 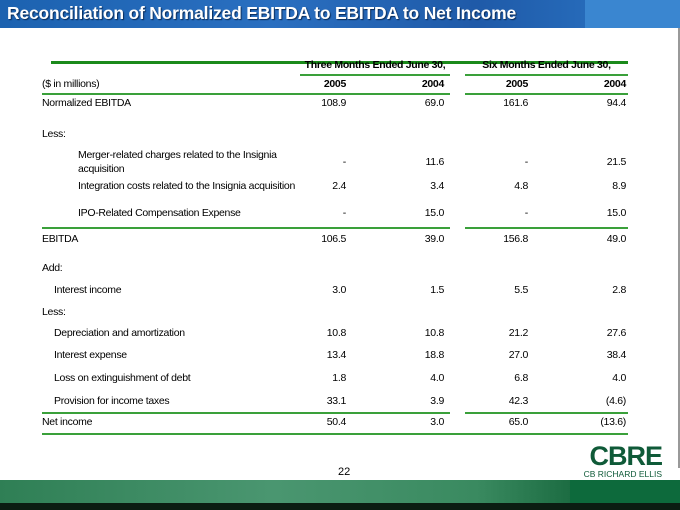 What do you see at coordinates (333, 103) in the screenshot?
I see `cell-value: 108.9` at bounding box center [333, 103].